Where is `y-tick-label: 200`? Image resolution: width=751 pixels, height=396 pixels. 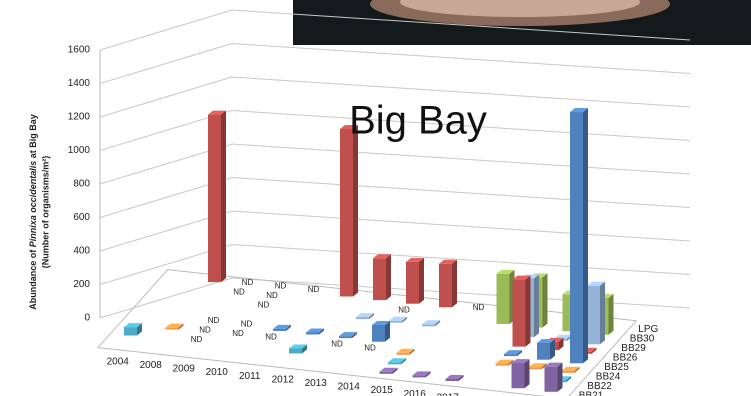
y-tick-label: 200 is located at coordinates (81, 284).